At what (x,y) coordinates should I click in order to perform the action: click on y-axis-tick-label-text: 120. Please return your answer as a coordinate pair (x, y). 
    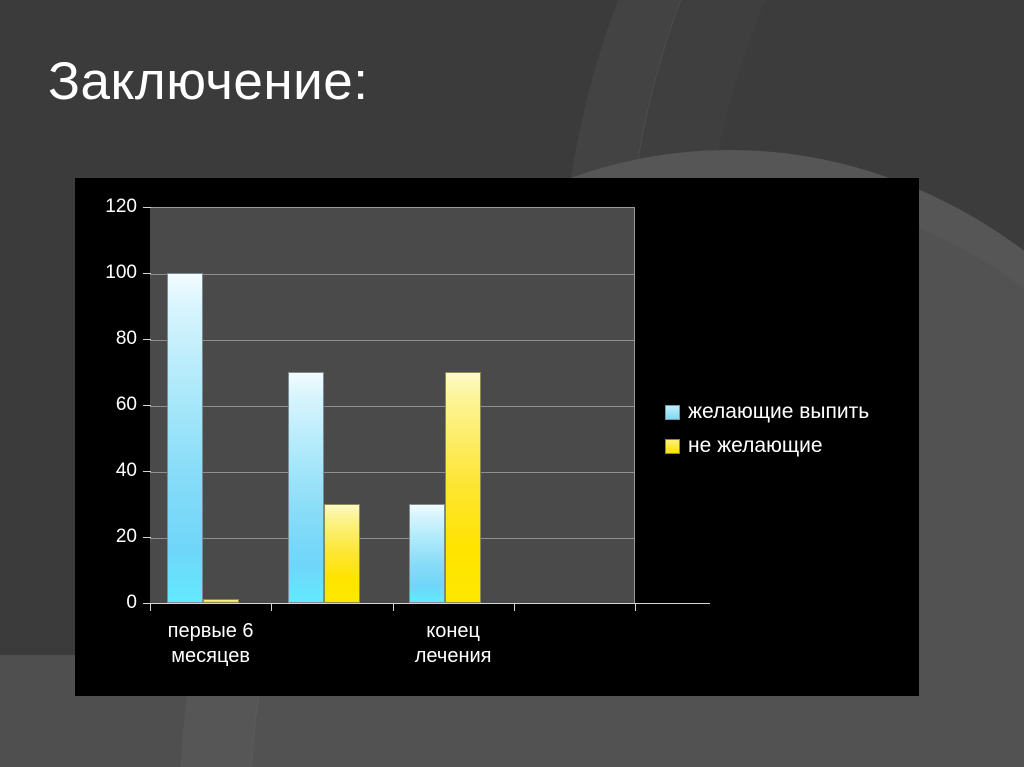
    Looking at the image, I should click on (121, 206).